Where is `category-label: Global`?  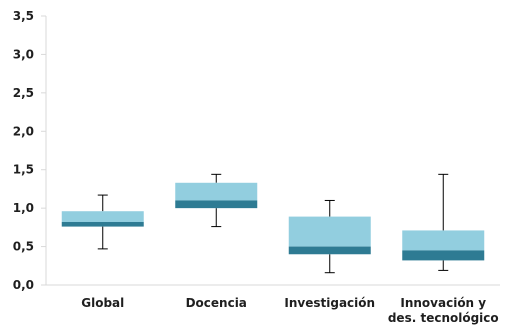 category-label: Global is located at coordinates (102, 303).